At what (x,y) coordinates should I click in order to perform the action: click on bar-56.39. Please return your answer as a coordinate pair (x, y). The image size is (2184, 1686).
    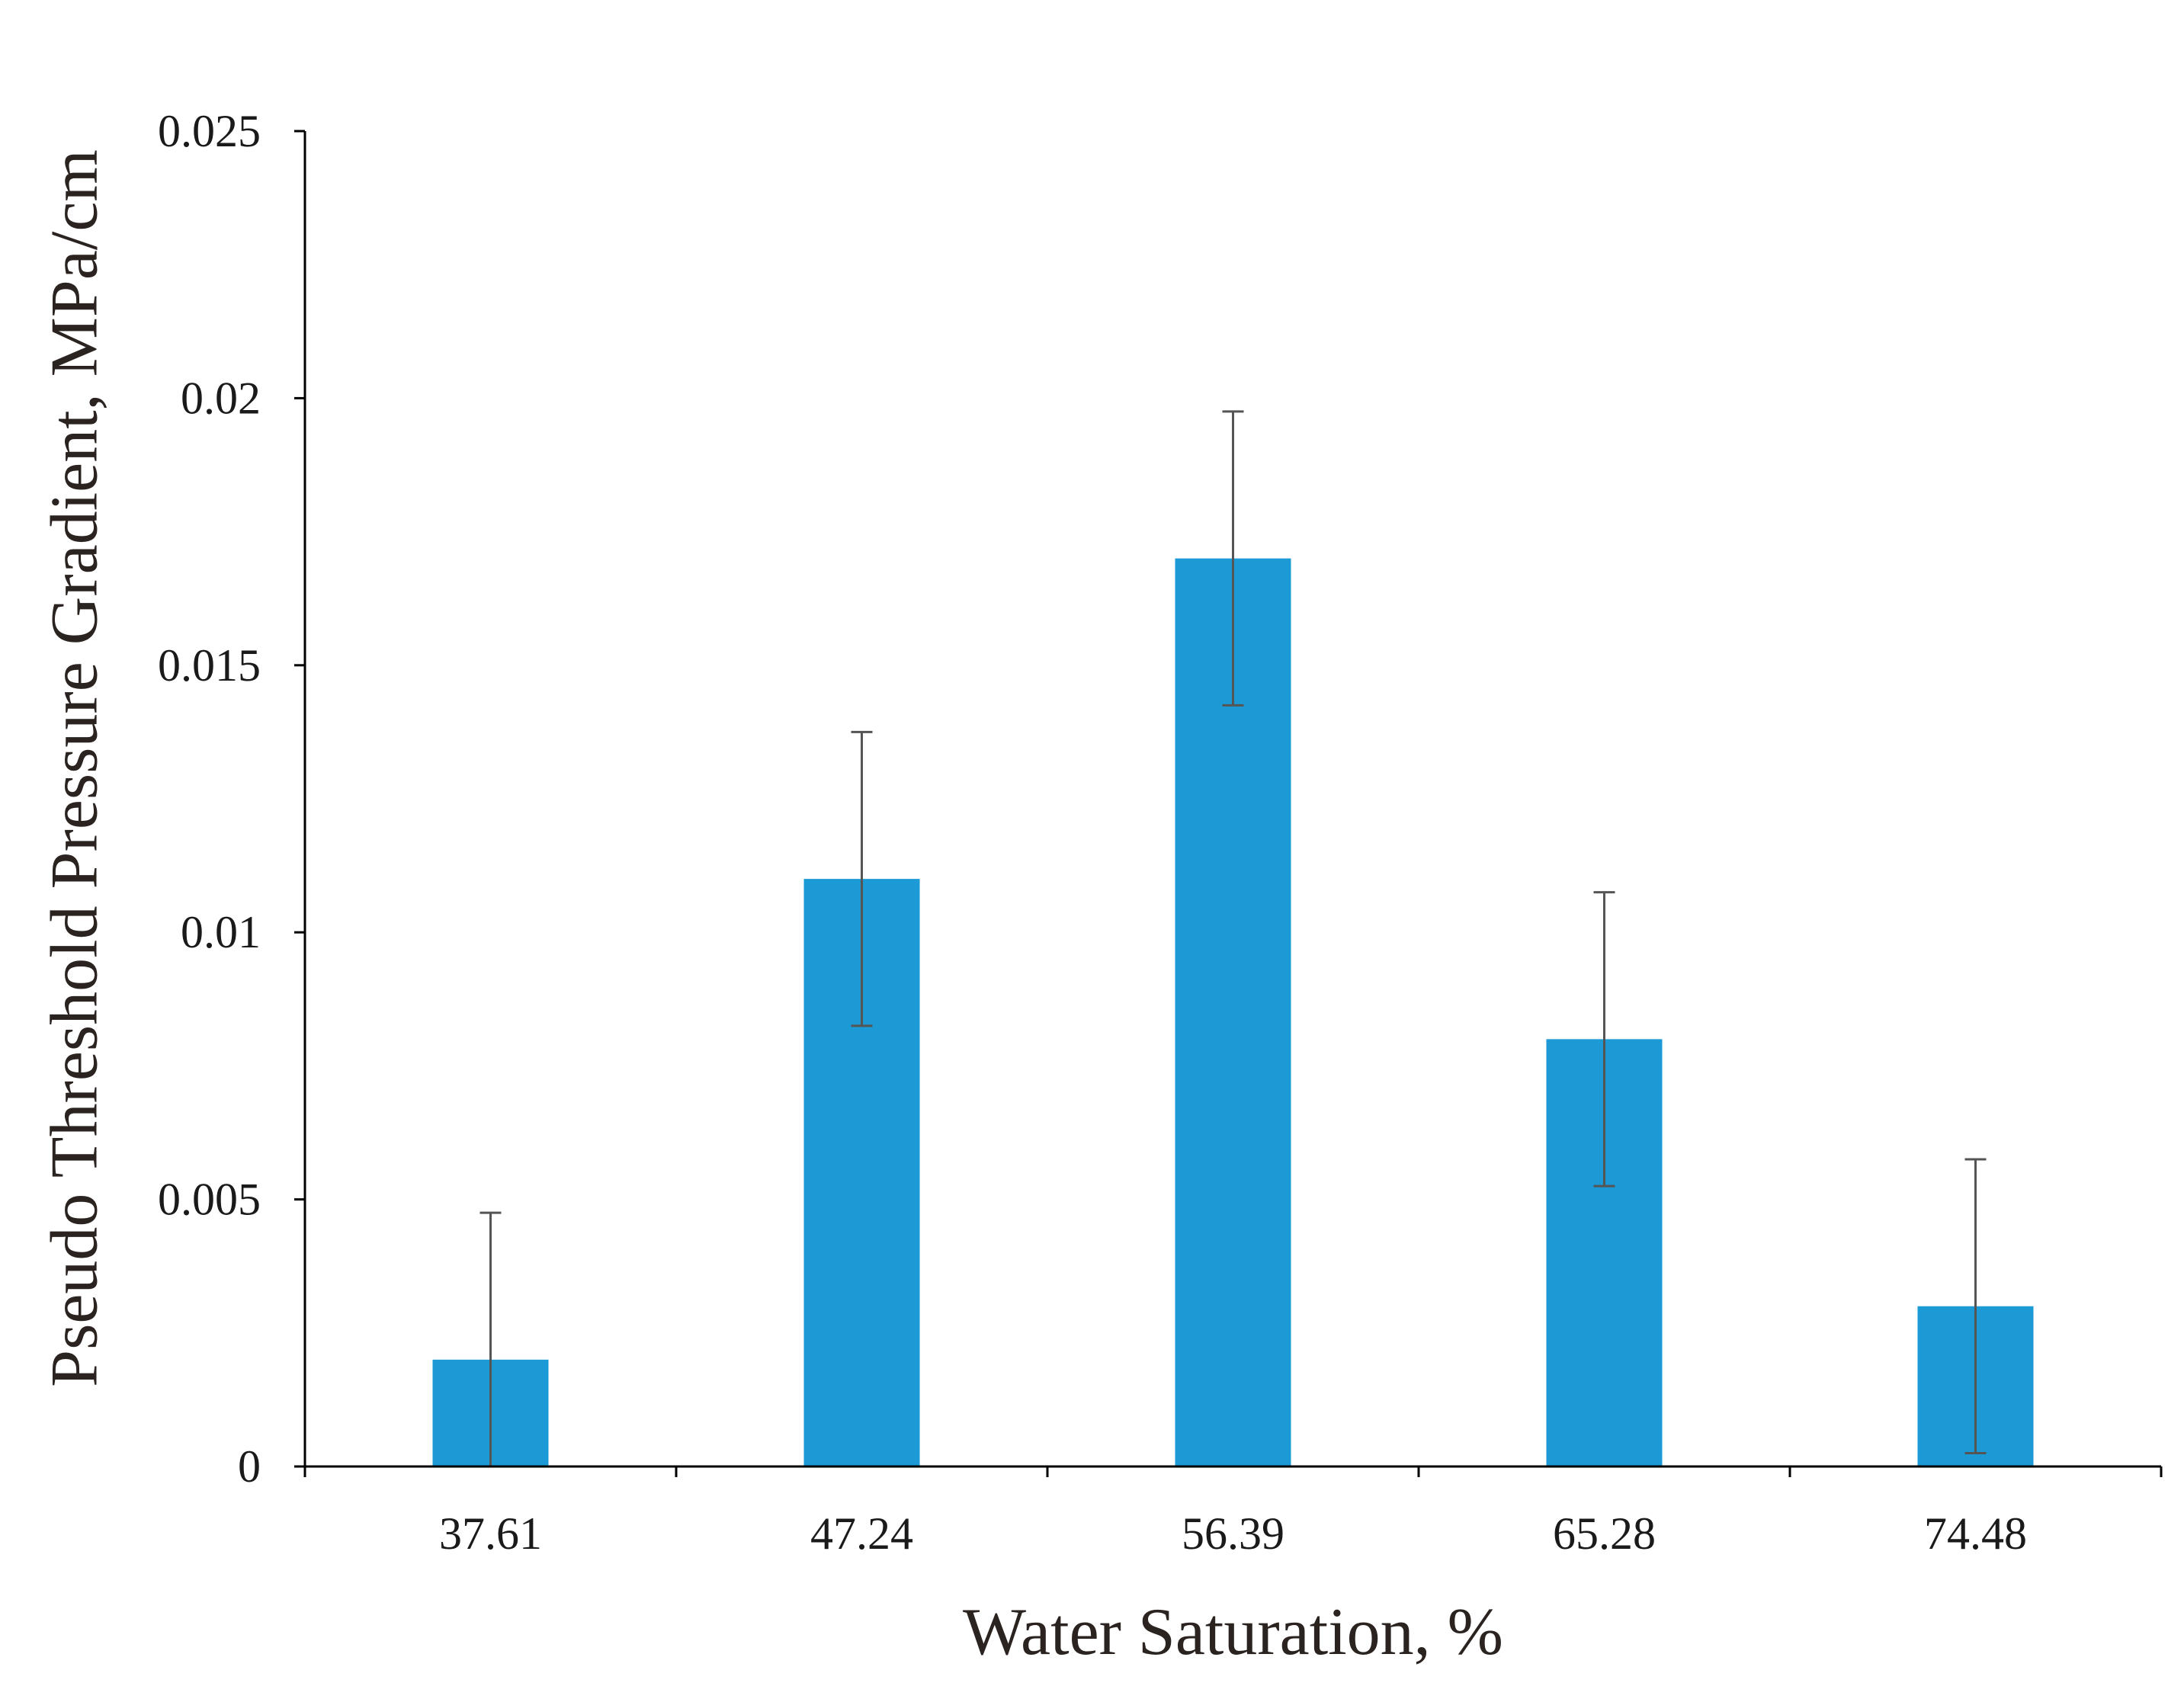
    Looking at the image, I should click on (1233, 1012).